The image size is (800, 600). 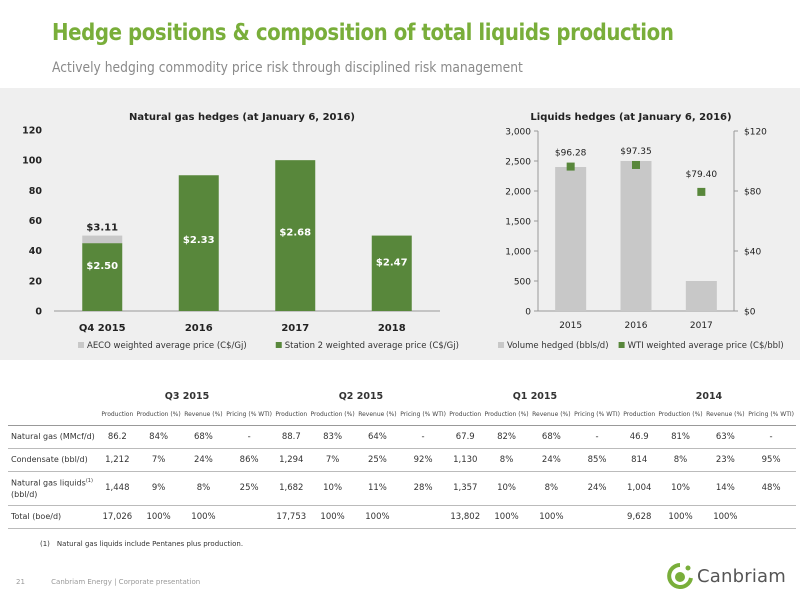 What do you see at coordinates (639, 517) in the screenshot?
I see `table-cell: 9,628` at bounding box center [639, 517].